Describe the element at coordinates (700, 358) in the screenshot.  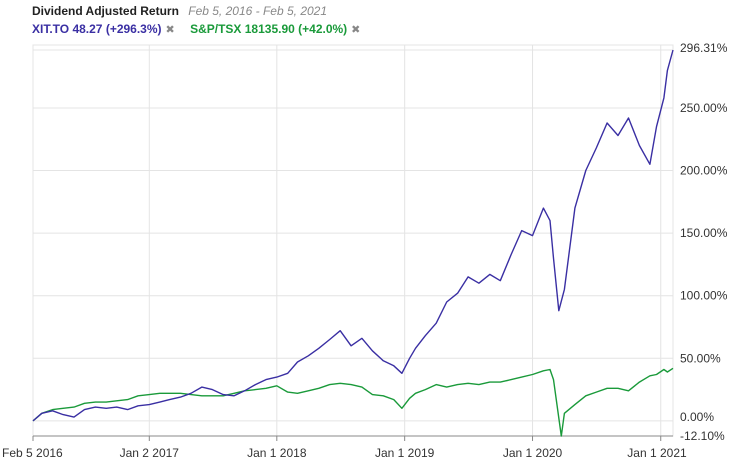
I see `y-tick-label: 50.00%` at that location.